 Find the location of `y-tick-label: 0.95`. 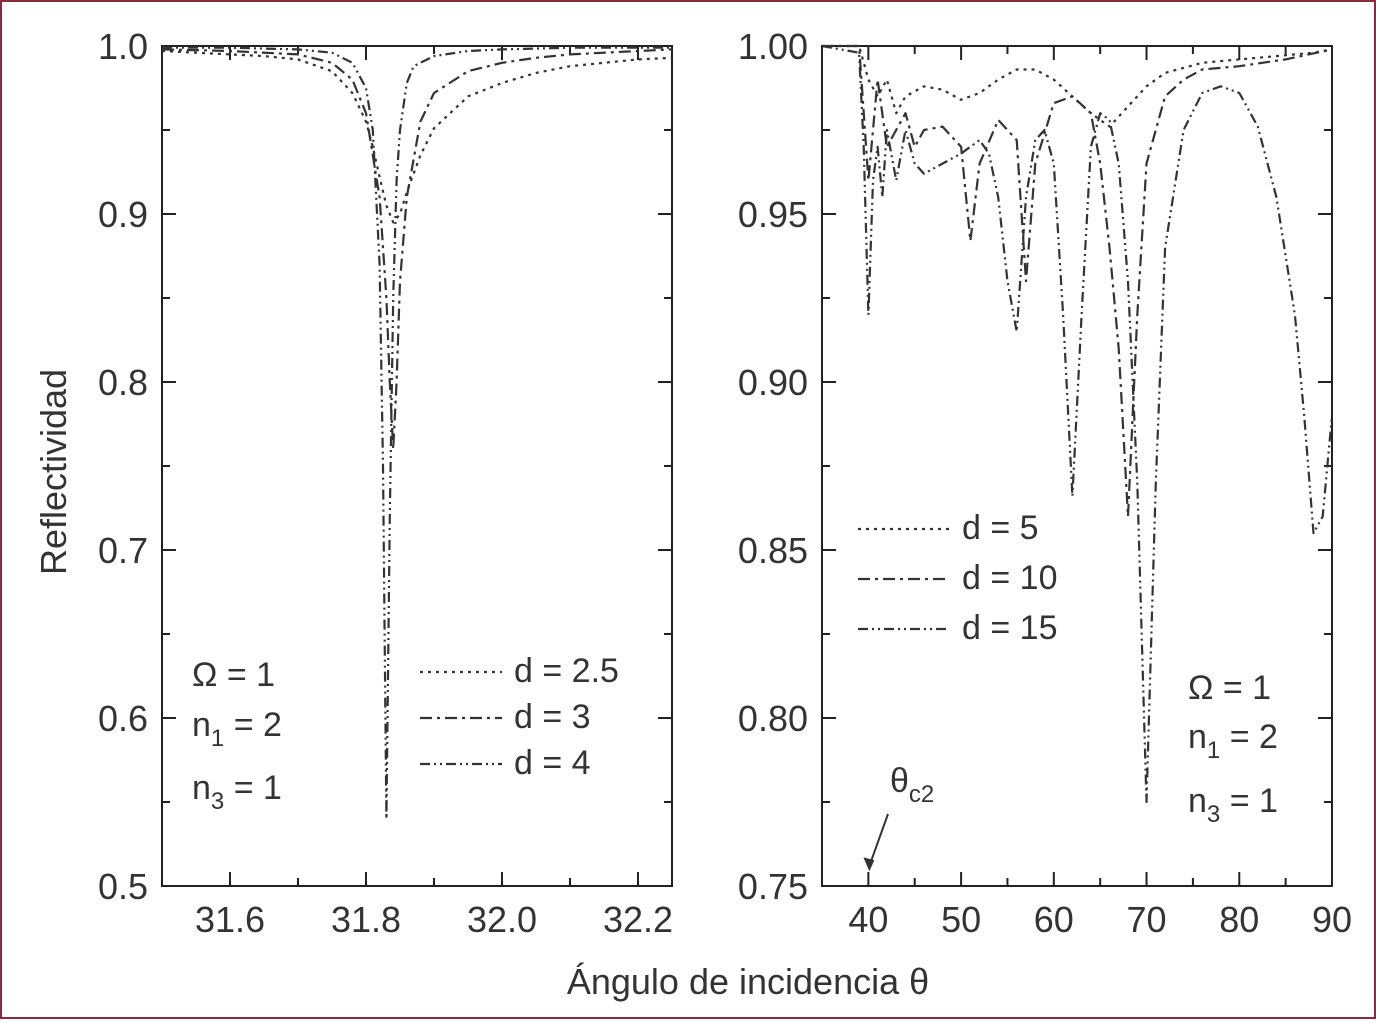

y-tick-label: 0.95 is located at coordinates (773, 214).